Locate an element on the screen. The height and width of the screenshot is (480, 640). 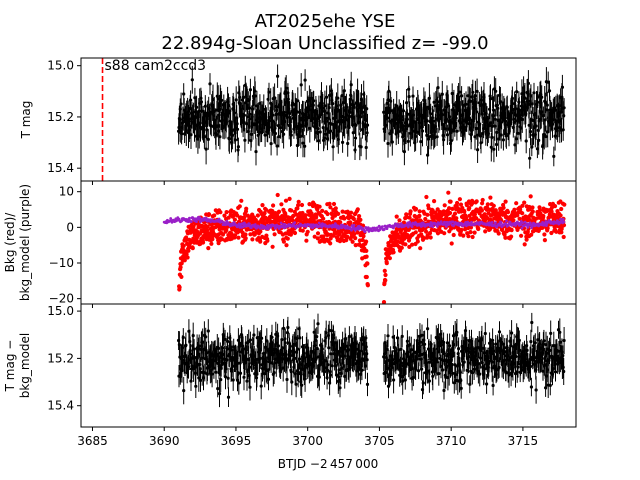
y-tick-label: 0 is located at coordinates (70, 227).